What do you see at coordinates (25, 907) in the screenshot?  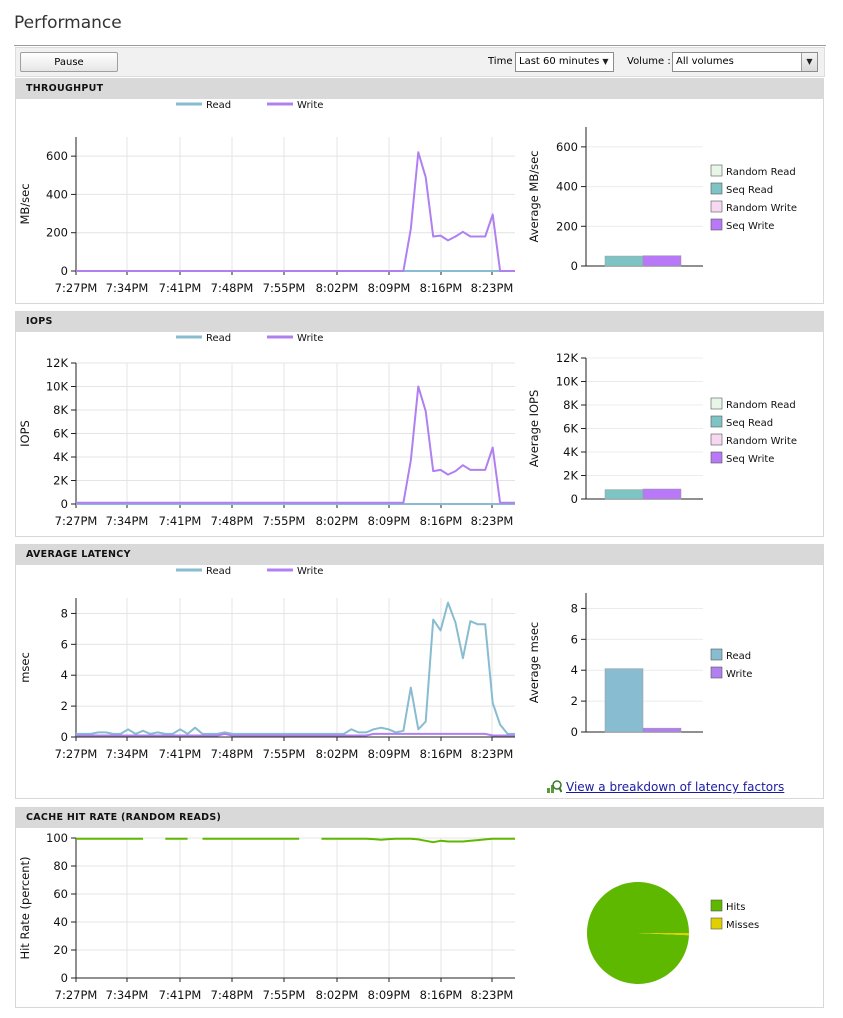 I see `y-axis-label: Hit Rate (percent)` at bounding box center [25, 907].